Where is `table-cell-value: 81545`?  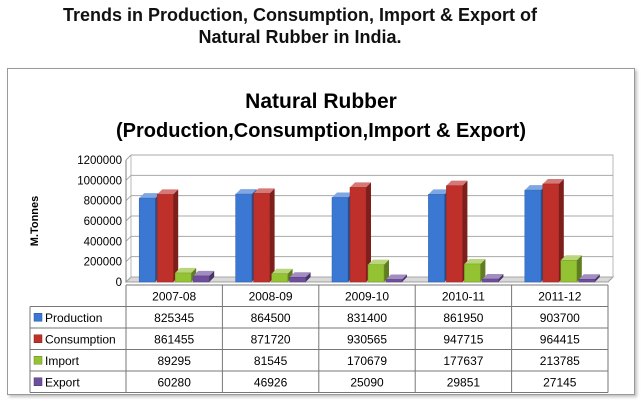 table-cell-value: 81545 is located at coordinates (271, 361).